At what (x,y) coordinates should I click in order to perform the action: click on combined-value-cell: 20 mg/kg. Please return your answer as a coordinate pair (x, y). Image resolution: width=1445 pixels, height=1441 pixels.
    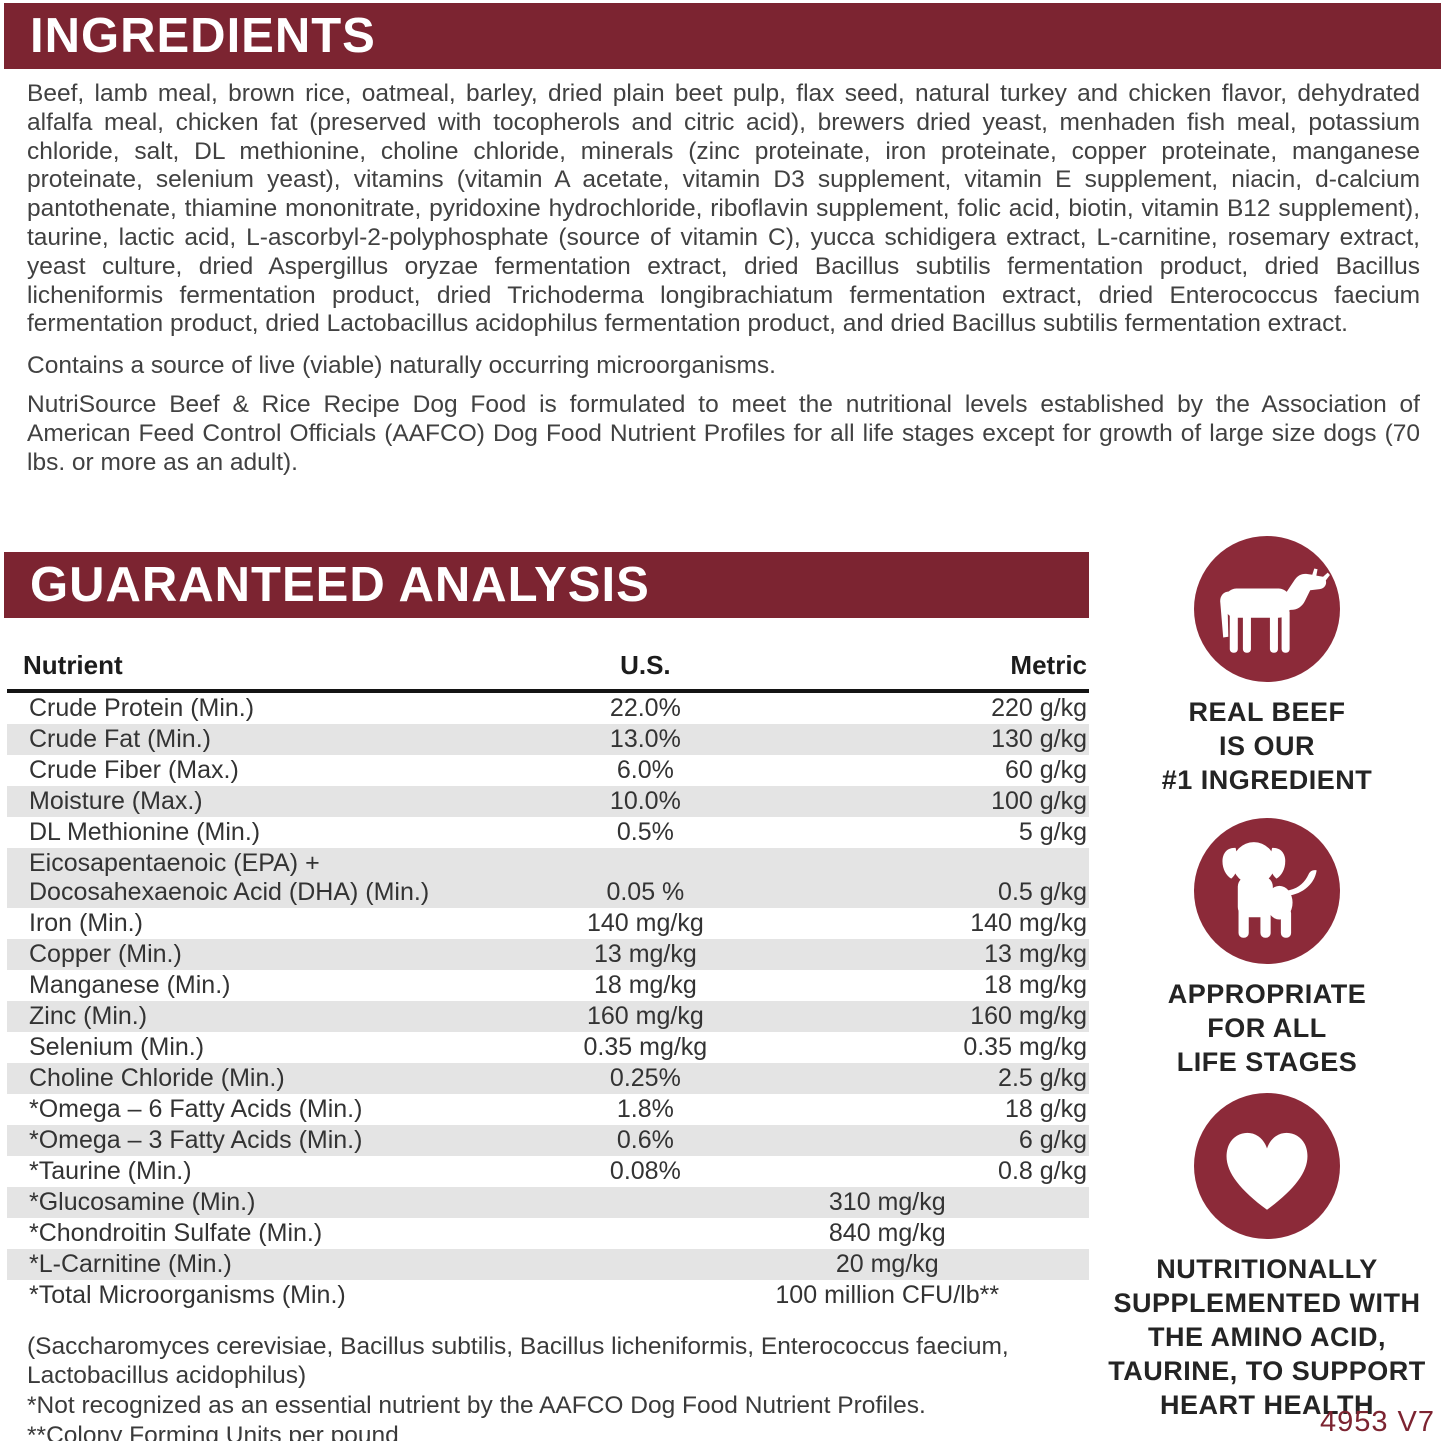
    Looking at the image, I should click on (887, 1264).